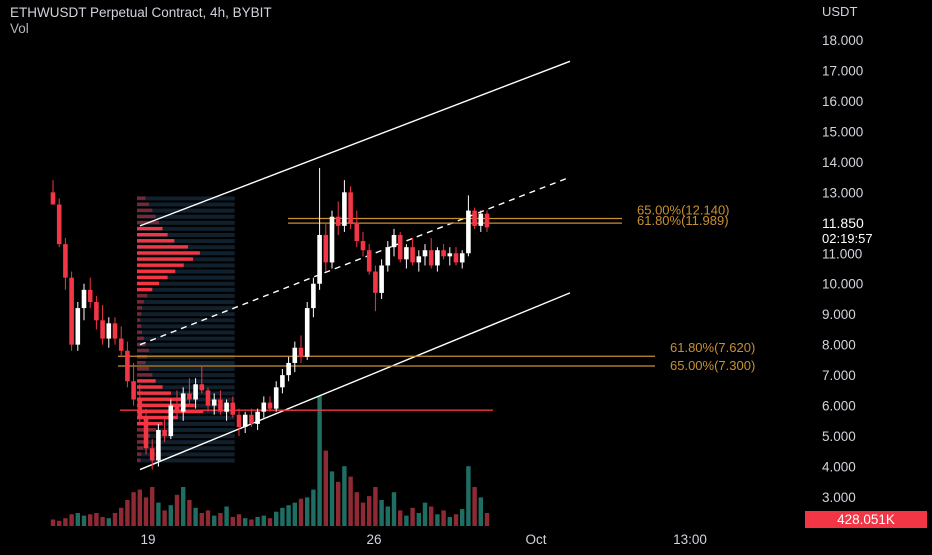 Image resolution: width=932 pixels, height=555 pixels. Describe the element at coordinates (423, 539) in the screenshot. I see `time-axis: 19 26 Oct 13:00` at that location.